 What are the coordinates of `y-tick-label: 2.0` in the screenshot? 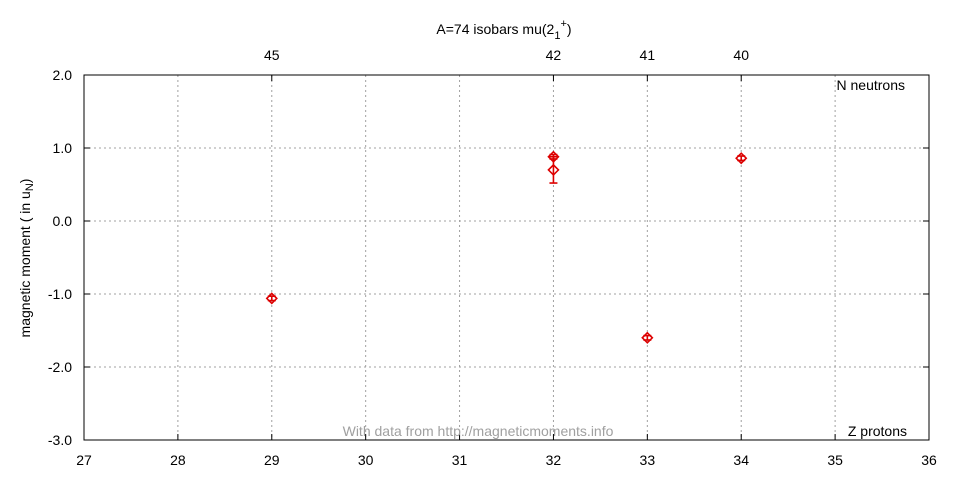 It's located at (63, 75).